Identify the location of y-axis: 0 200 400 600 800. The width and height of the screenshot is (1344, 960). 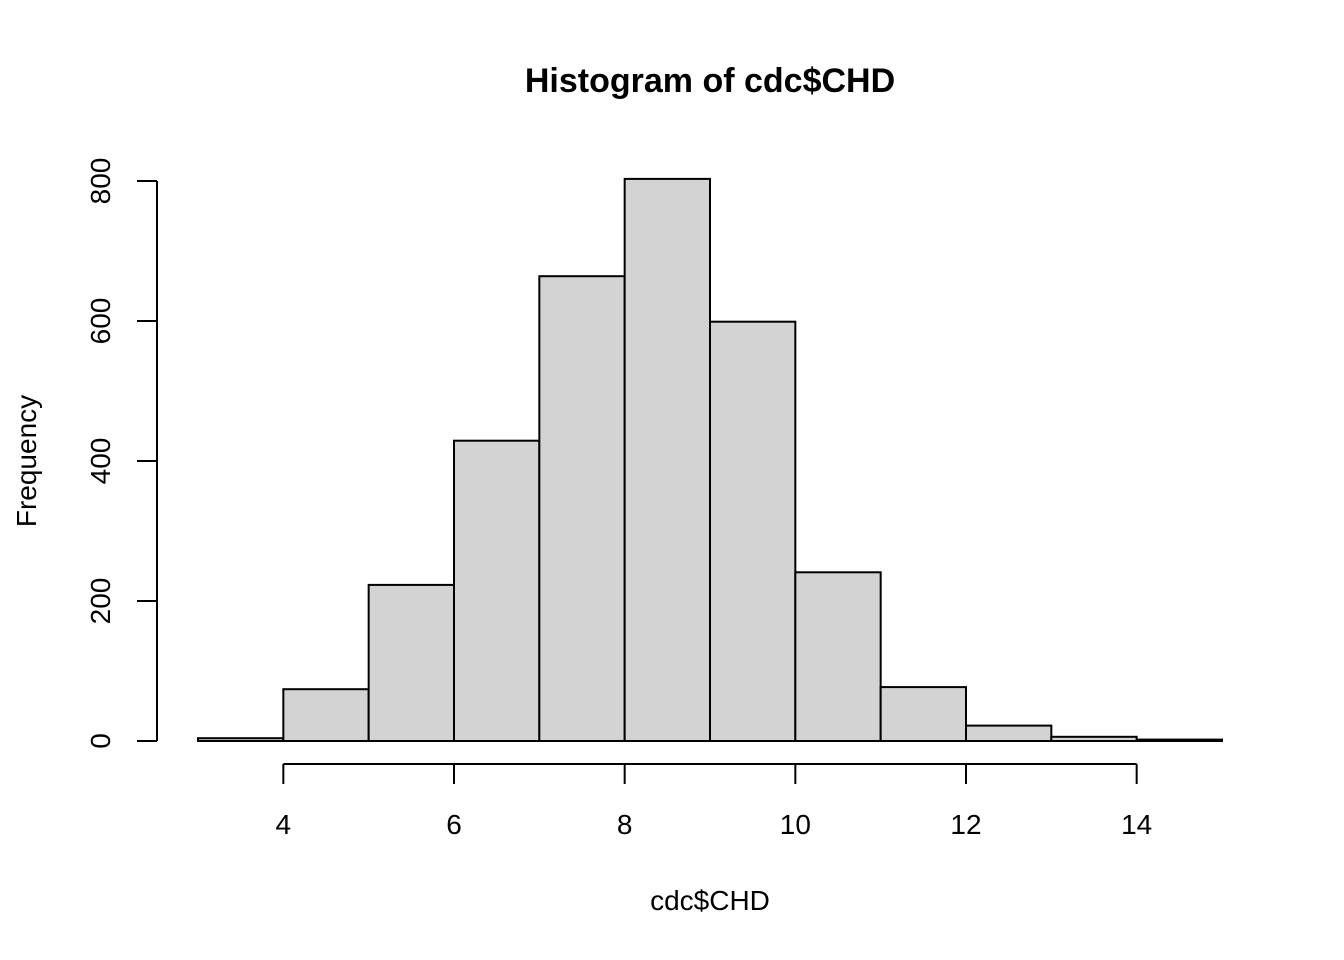
(121, 453).